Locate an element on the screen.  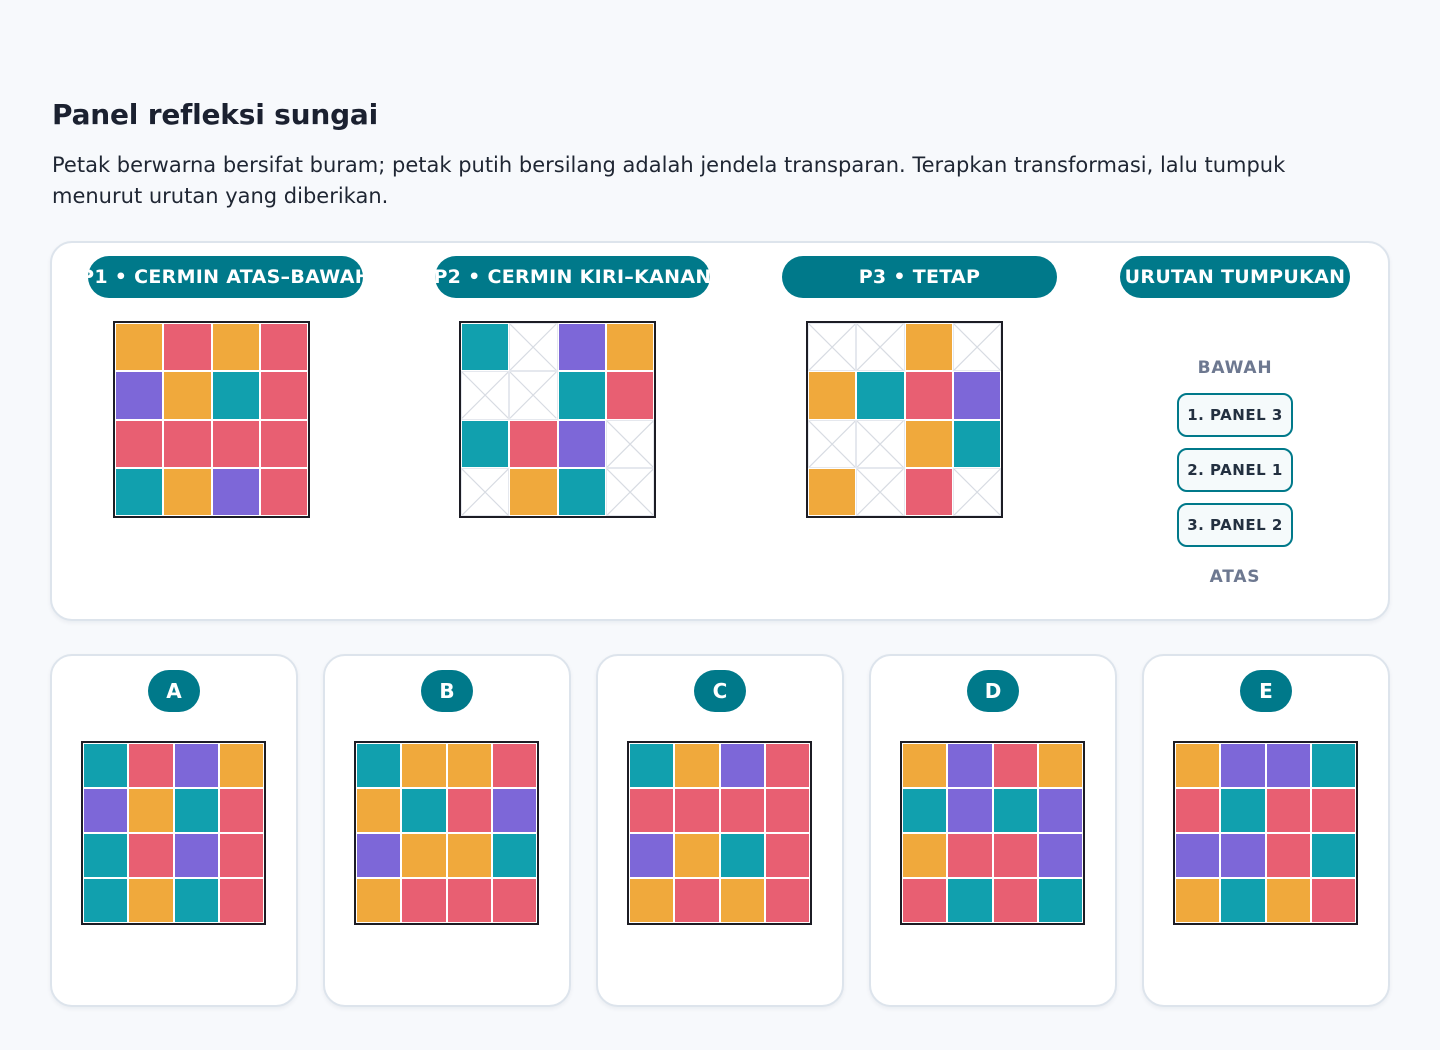
stack-item-3: 3. PANEL 2 is located at coordinates (1235, 525).